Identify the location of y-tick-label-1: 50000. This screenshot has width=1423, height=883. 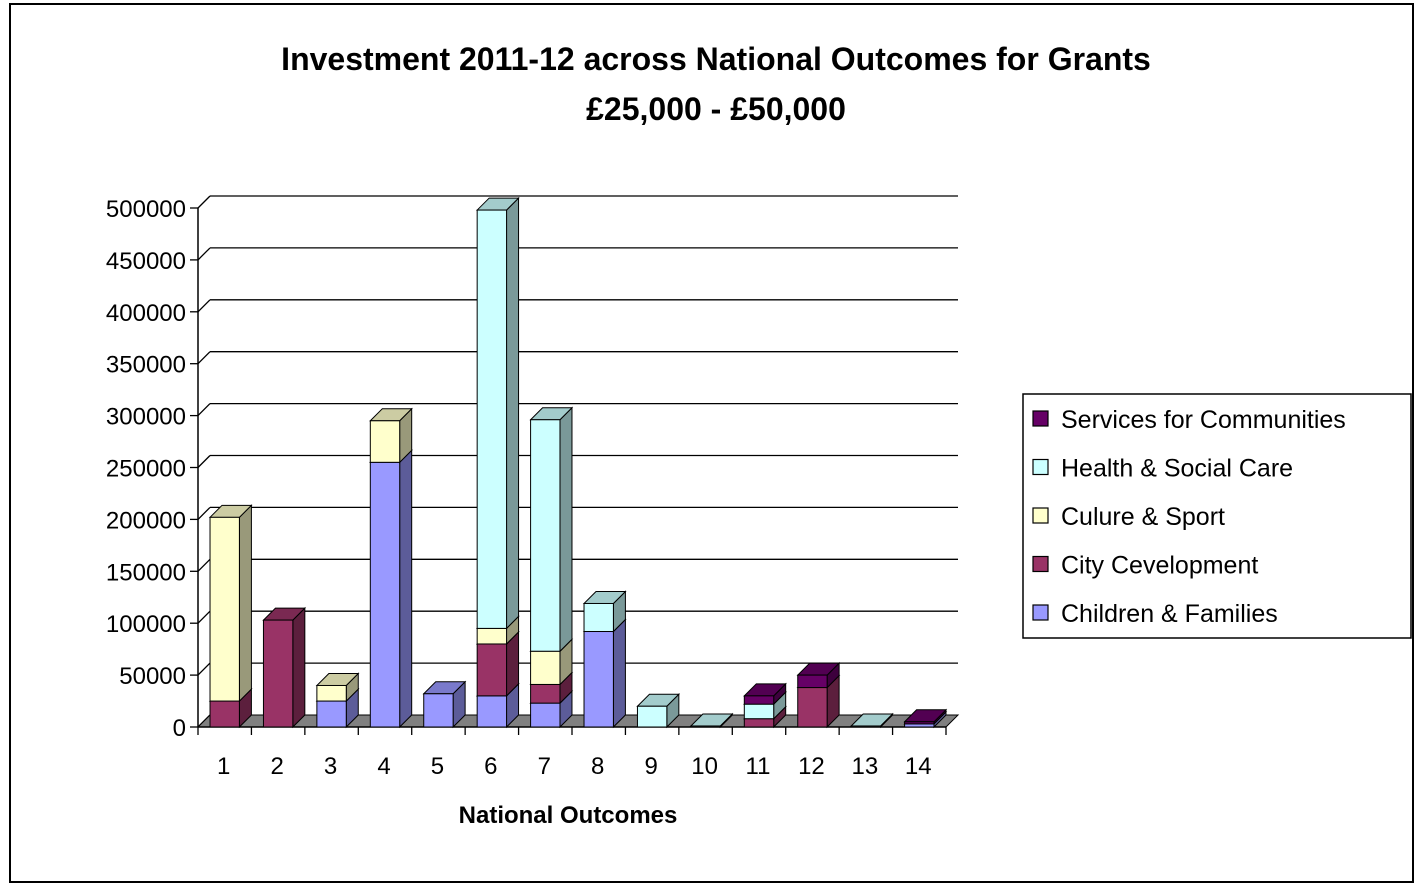
(152, 676).